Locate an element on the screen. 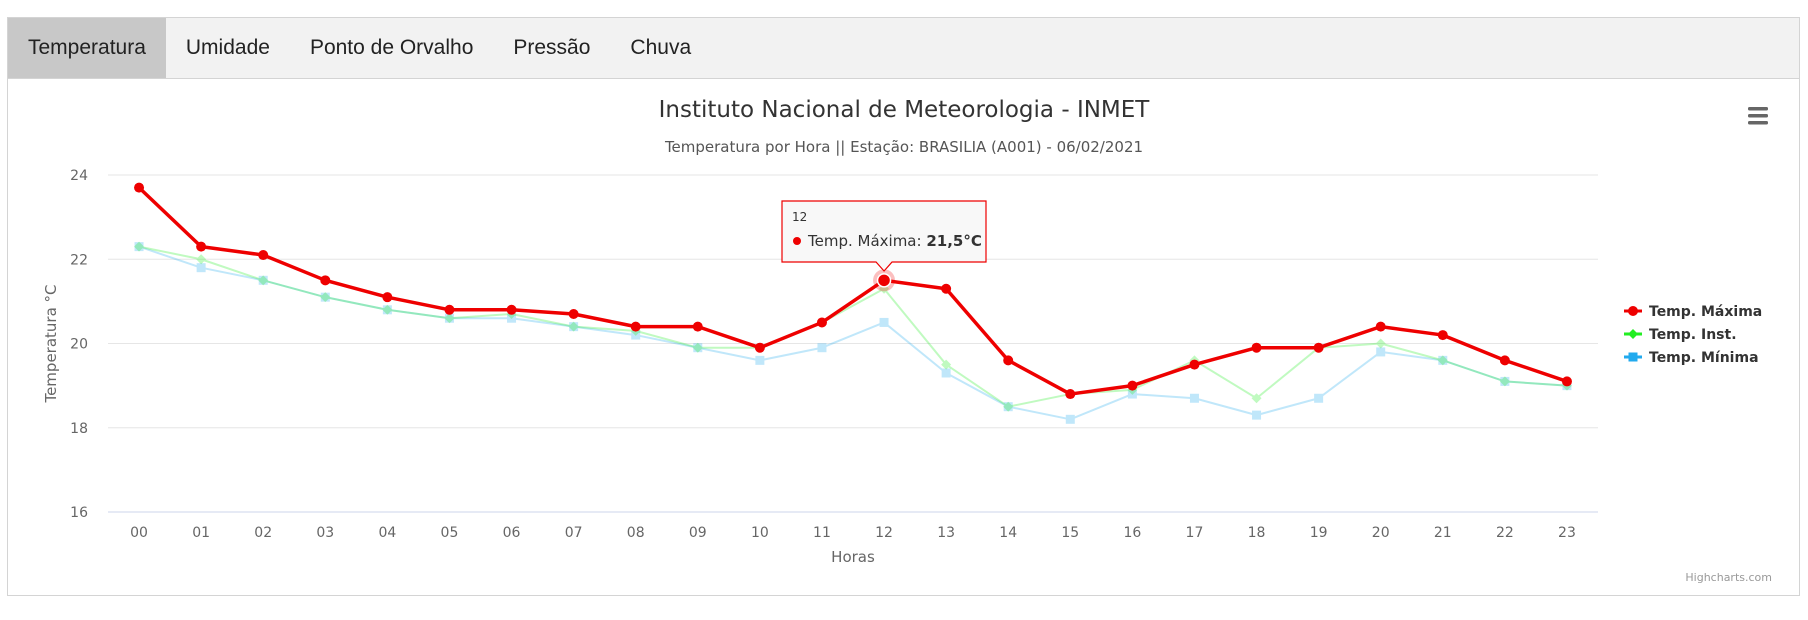  x-tick-label: 08 is located at coordinates (636, 533).